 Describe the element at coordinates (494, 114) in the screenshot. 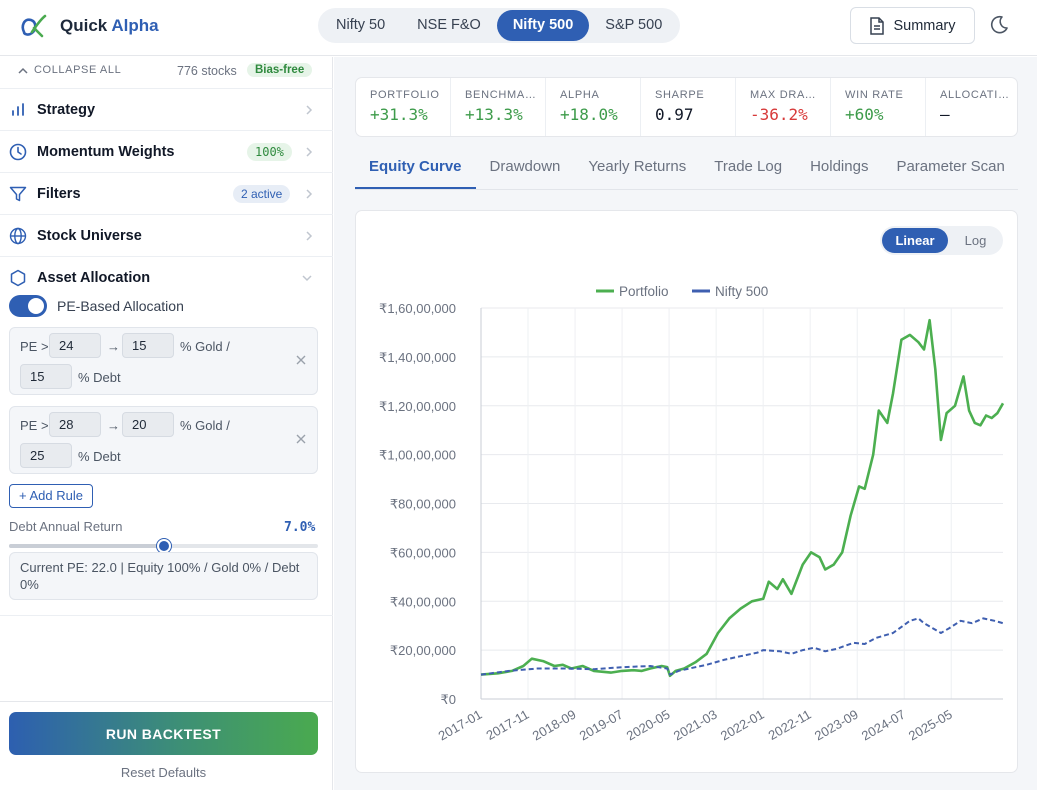

I see `metric-value: +13.3%` at that location.